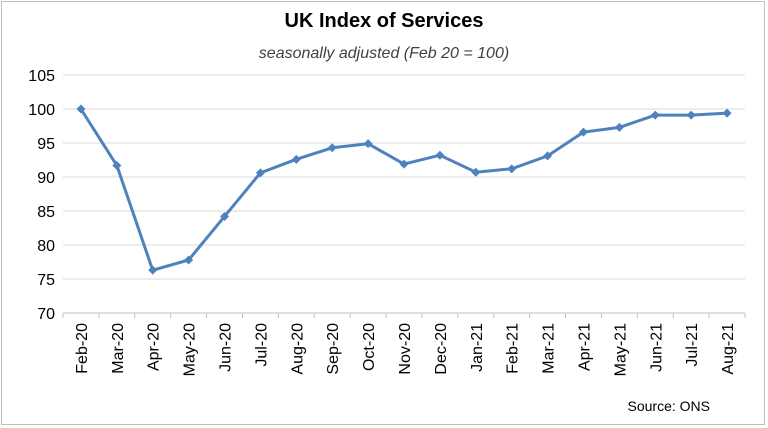 This screenshot has height=428, width=768. Describe the element at coordinates (441, 349) in the screenshot. I see `x-tick-label: Dec-20` at that location.